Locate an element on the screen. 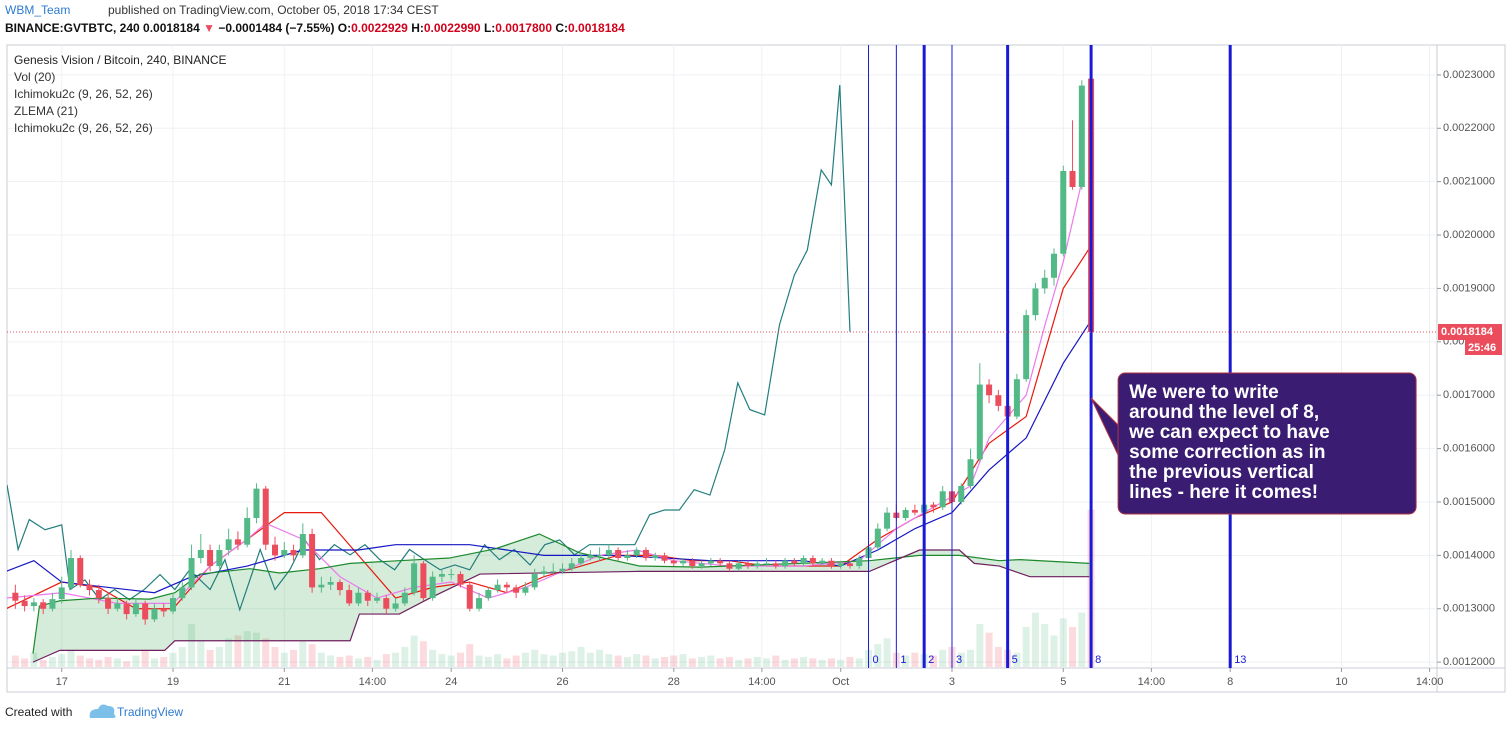  last-price-tag is located at coordinates (1470, 331).